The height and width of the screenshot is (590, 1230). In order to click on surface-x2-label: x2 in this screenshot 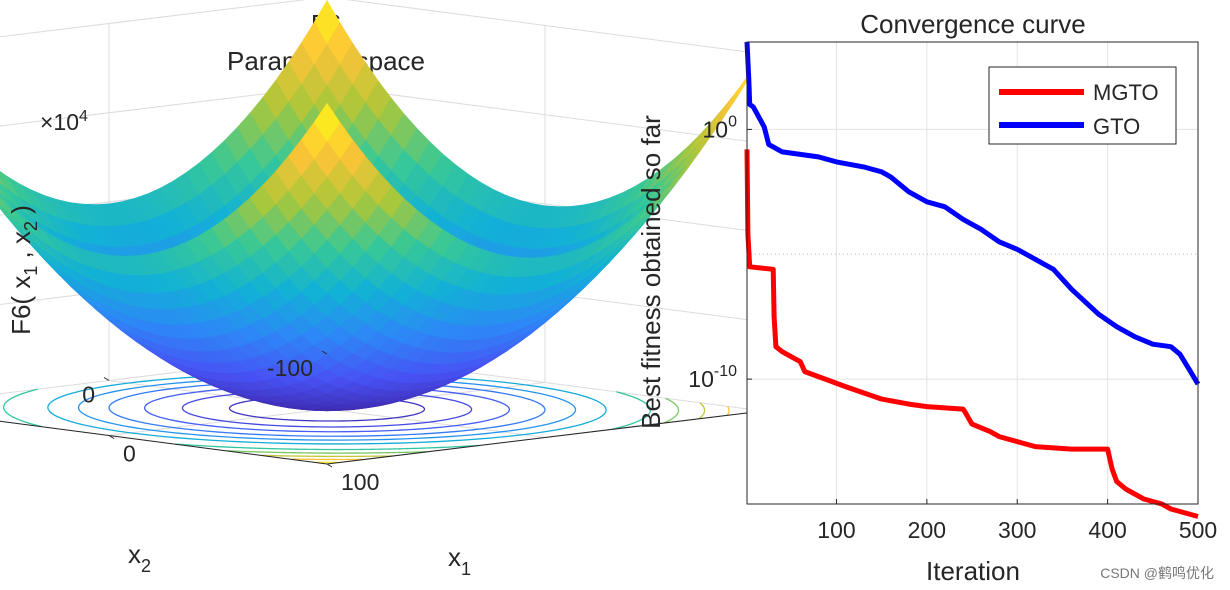, I will do `click(139, 557)`.